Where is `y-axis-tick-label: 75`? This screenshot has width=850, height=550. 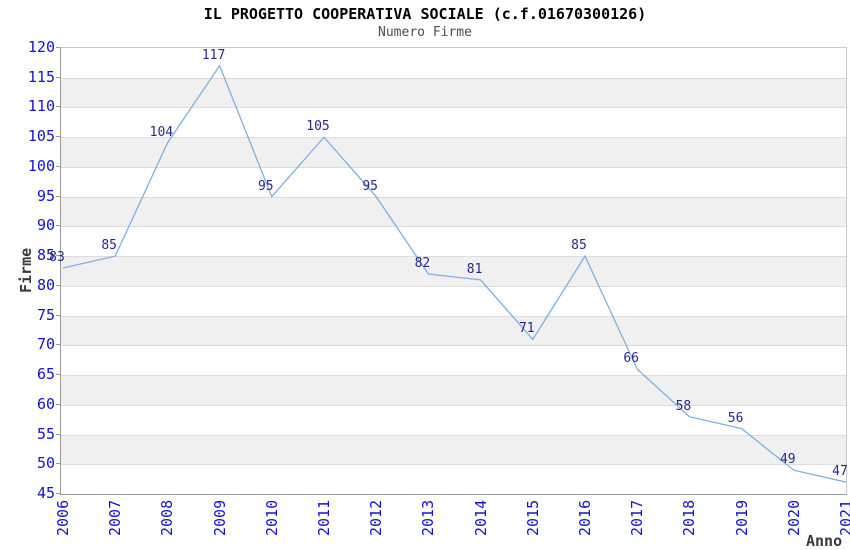
y-axis-tick-label: 75 is located at coordinates (45, 314).